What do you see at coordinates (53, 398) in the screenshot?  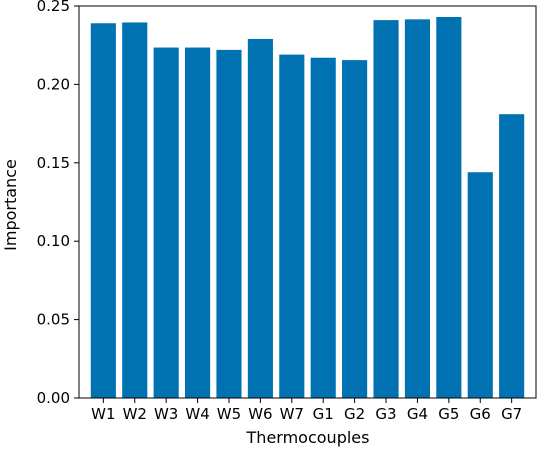 I see `y-tick-label: 0.00` at bounding box center [53, 398].